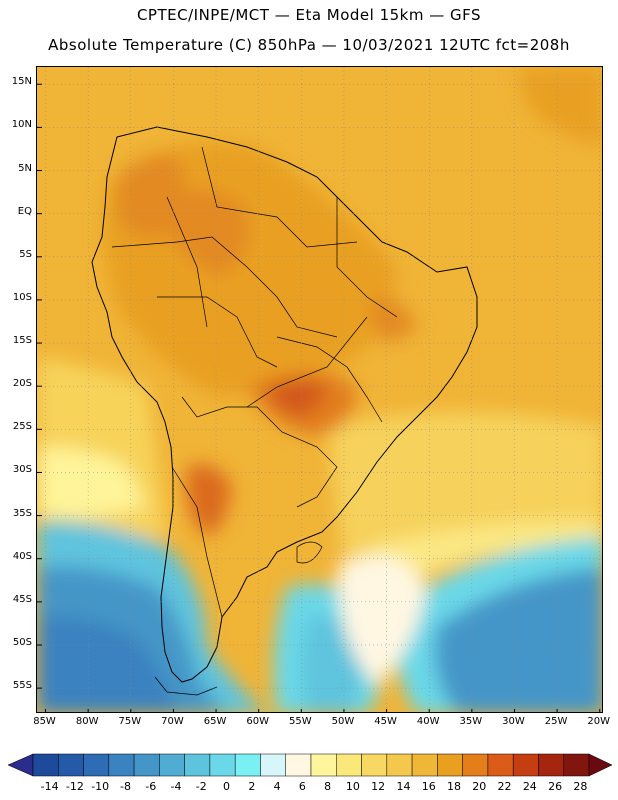  What do you see at coordinates (22, 642) in the screenshot?
I see `lat-label: 50S` at bounding box center [22, 642].